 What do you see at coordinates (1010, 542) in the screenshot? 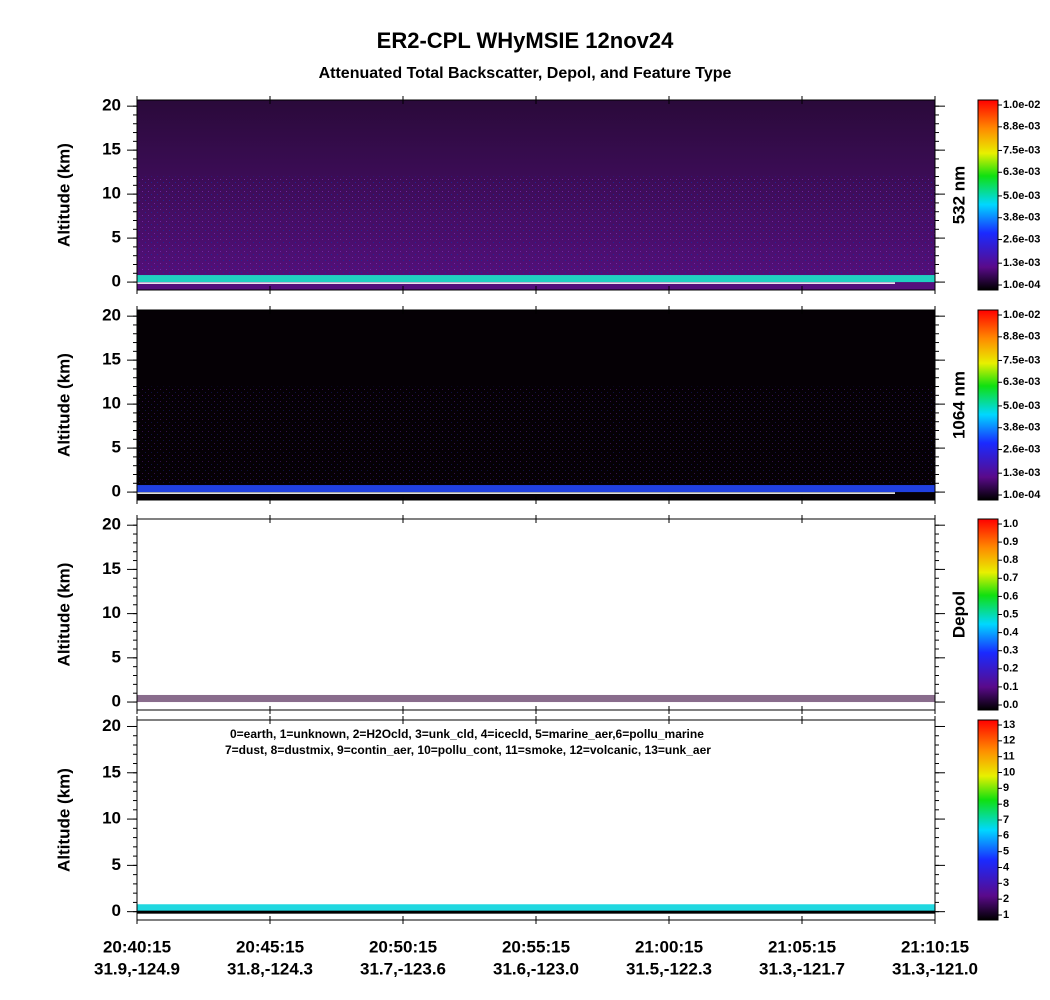
I see `colorbar-label: 0.9` at bounding box center [1010, 542].